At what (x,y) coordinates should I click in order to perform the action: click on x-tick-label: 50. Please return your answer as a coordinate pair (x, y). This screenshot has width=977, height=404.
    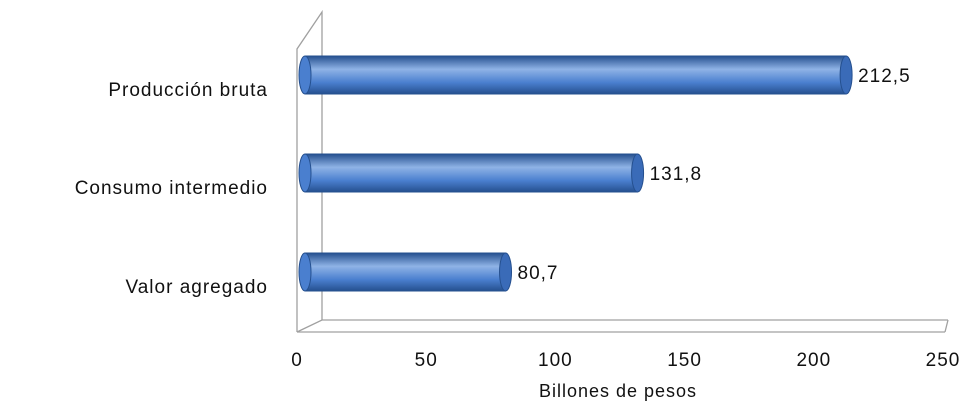
    Looking at the image, I should click on (426, 360).